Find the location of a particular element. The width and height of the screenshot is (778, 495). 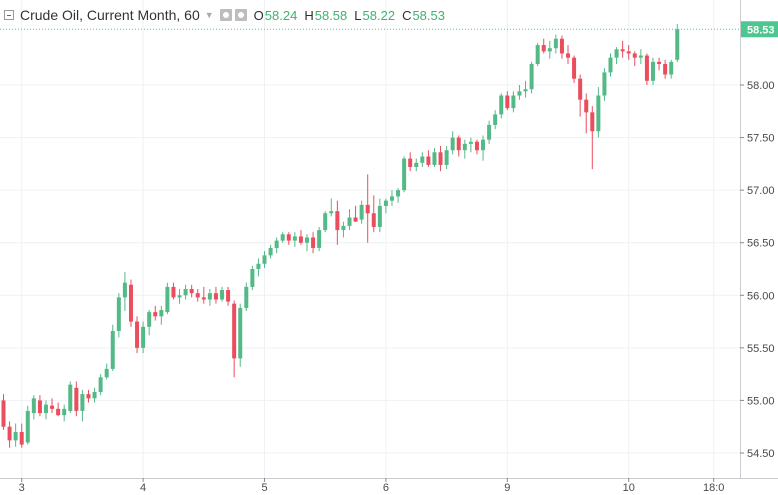

ohlc-open-value: 58.24 is located at coordinates (281, 15).